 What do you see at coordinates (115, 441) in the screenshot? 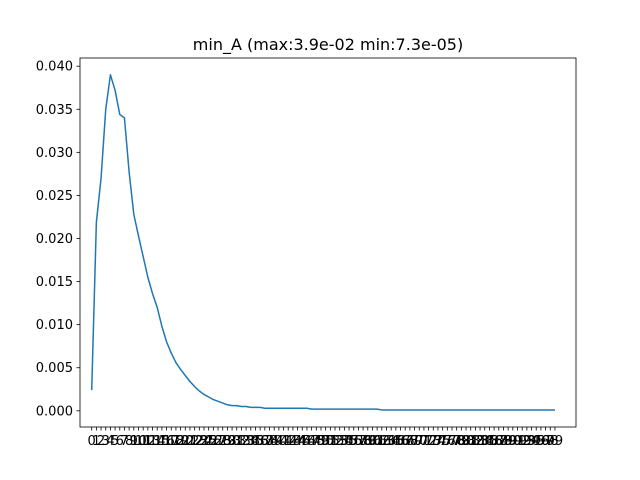
I see `x-tick-label: 5` at bounding box center [115, 441].